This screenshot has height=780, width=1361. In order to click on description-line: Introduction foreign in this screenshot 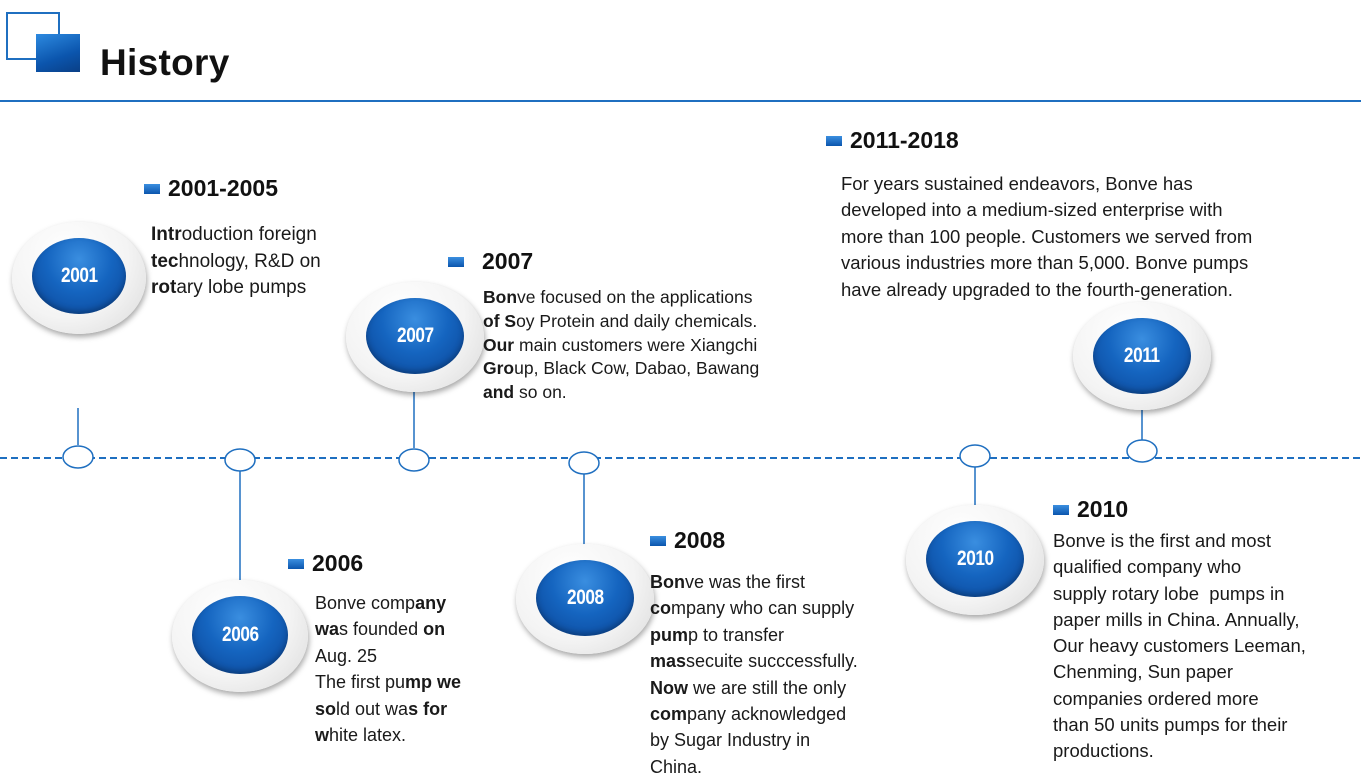, I will do `click(236, 235)`.